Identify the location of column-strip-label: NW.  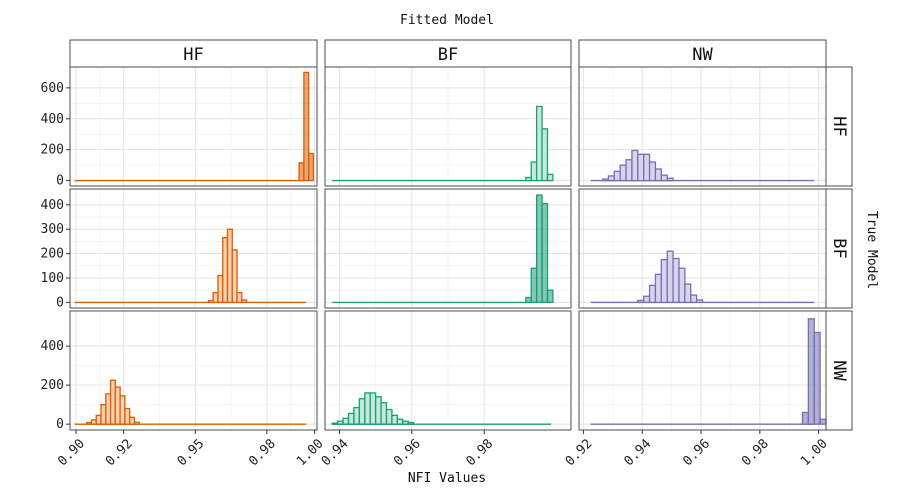
(702, 55).